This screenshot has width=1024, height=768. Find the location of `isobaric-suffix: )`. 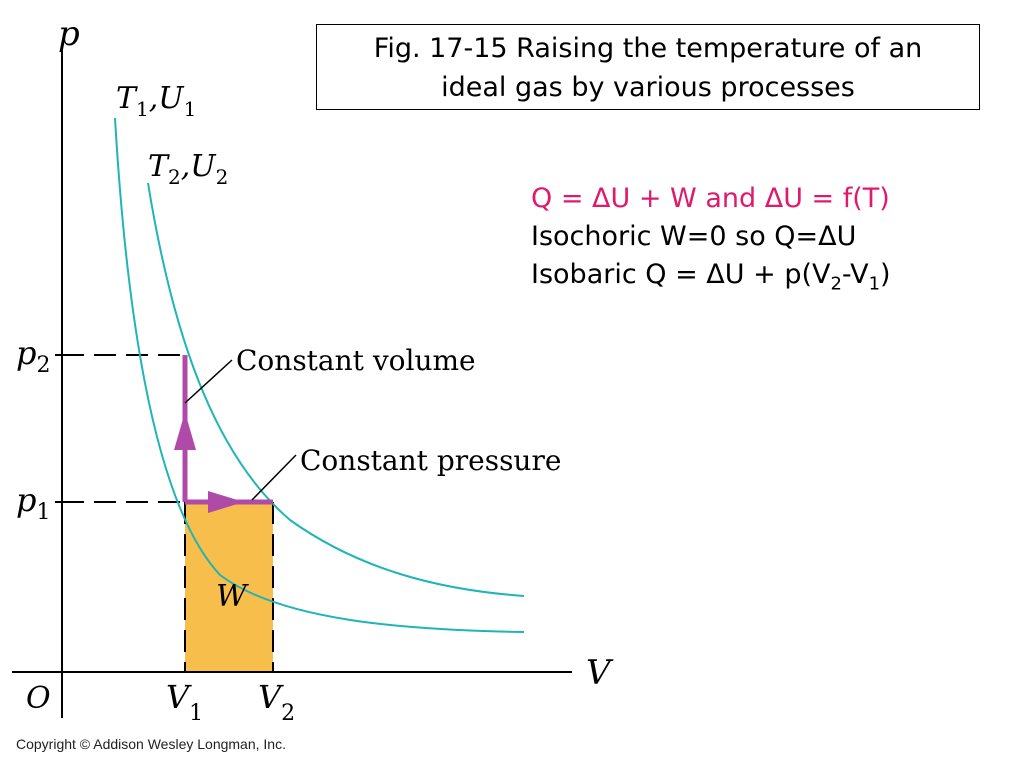

isobaric-suffix: ) is located at coordinates (885, 274).